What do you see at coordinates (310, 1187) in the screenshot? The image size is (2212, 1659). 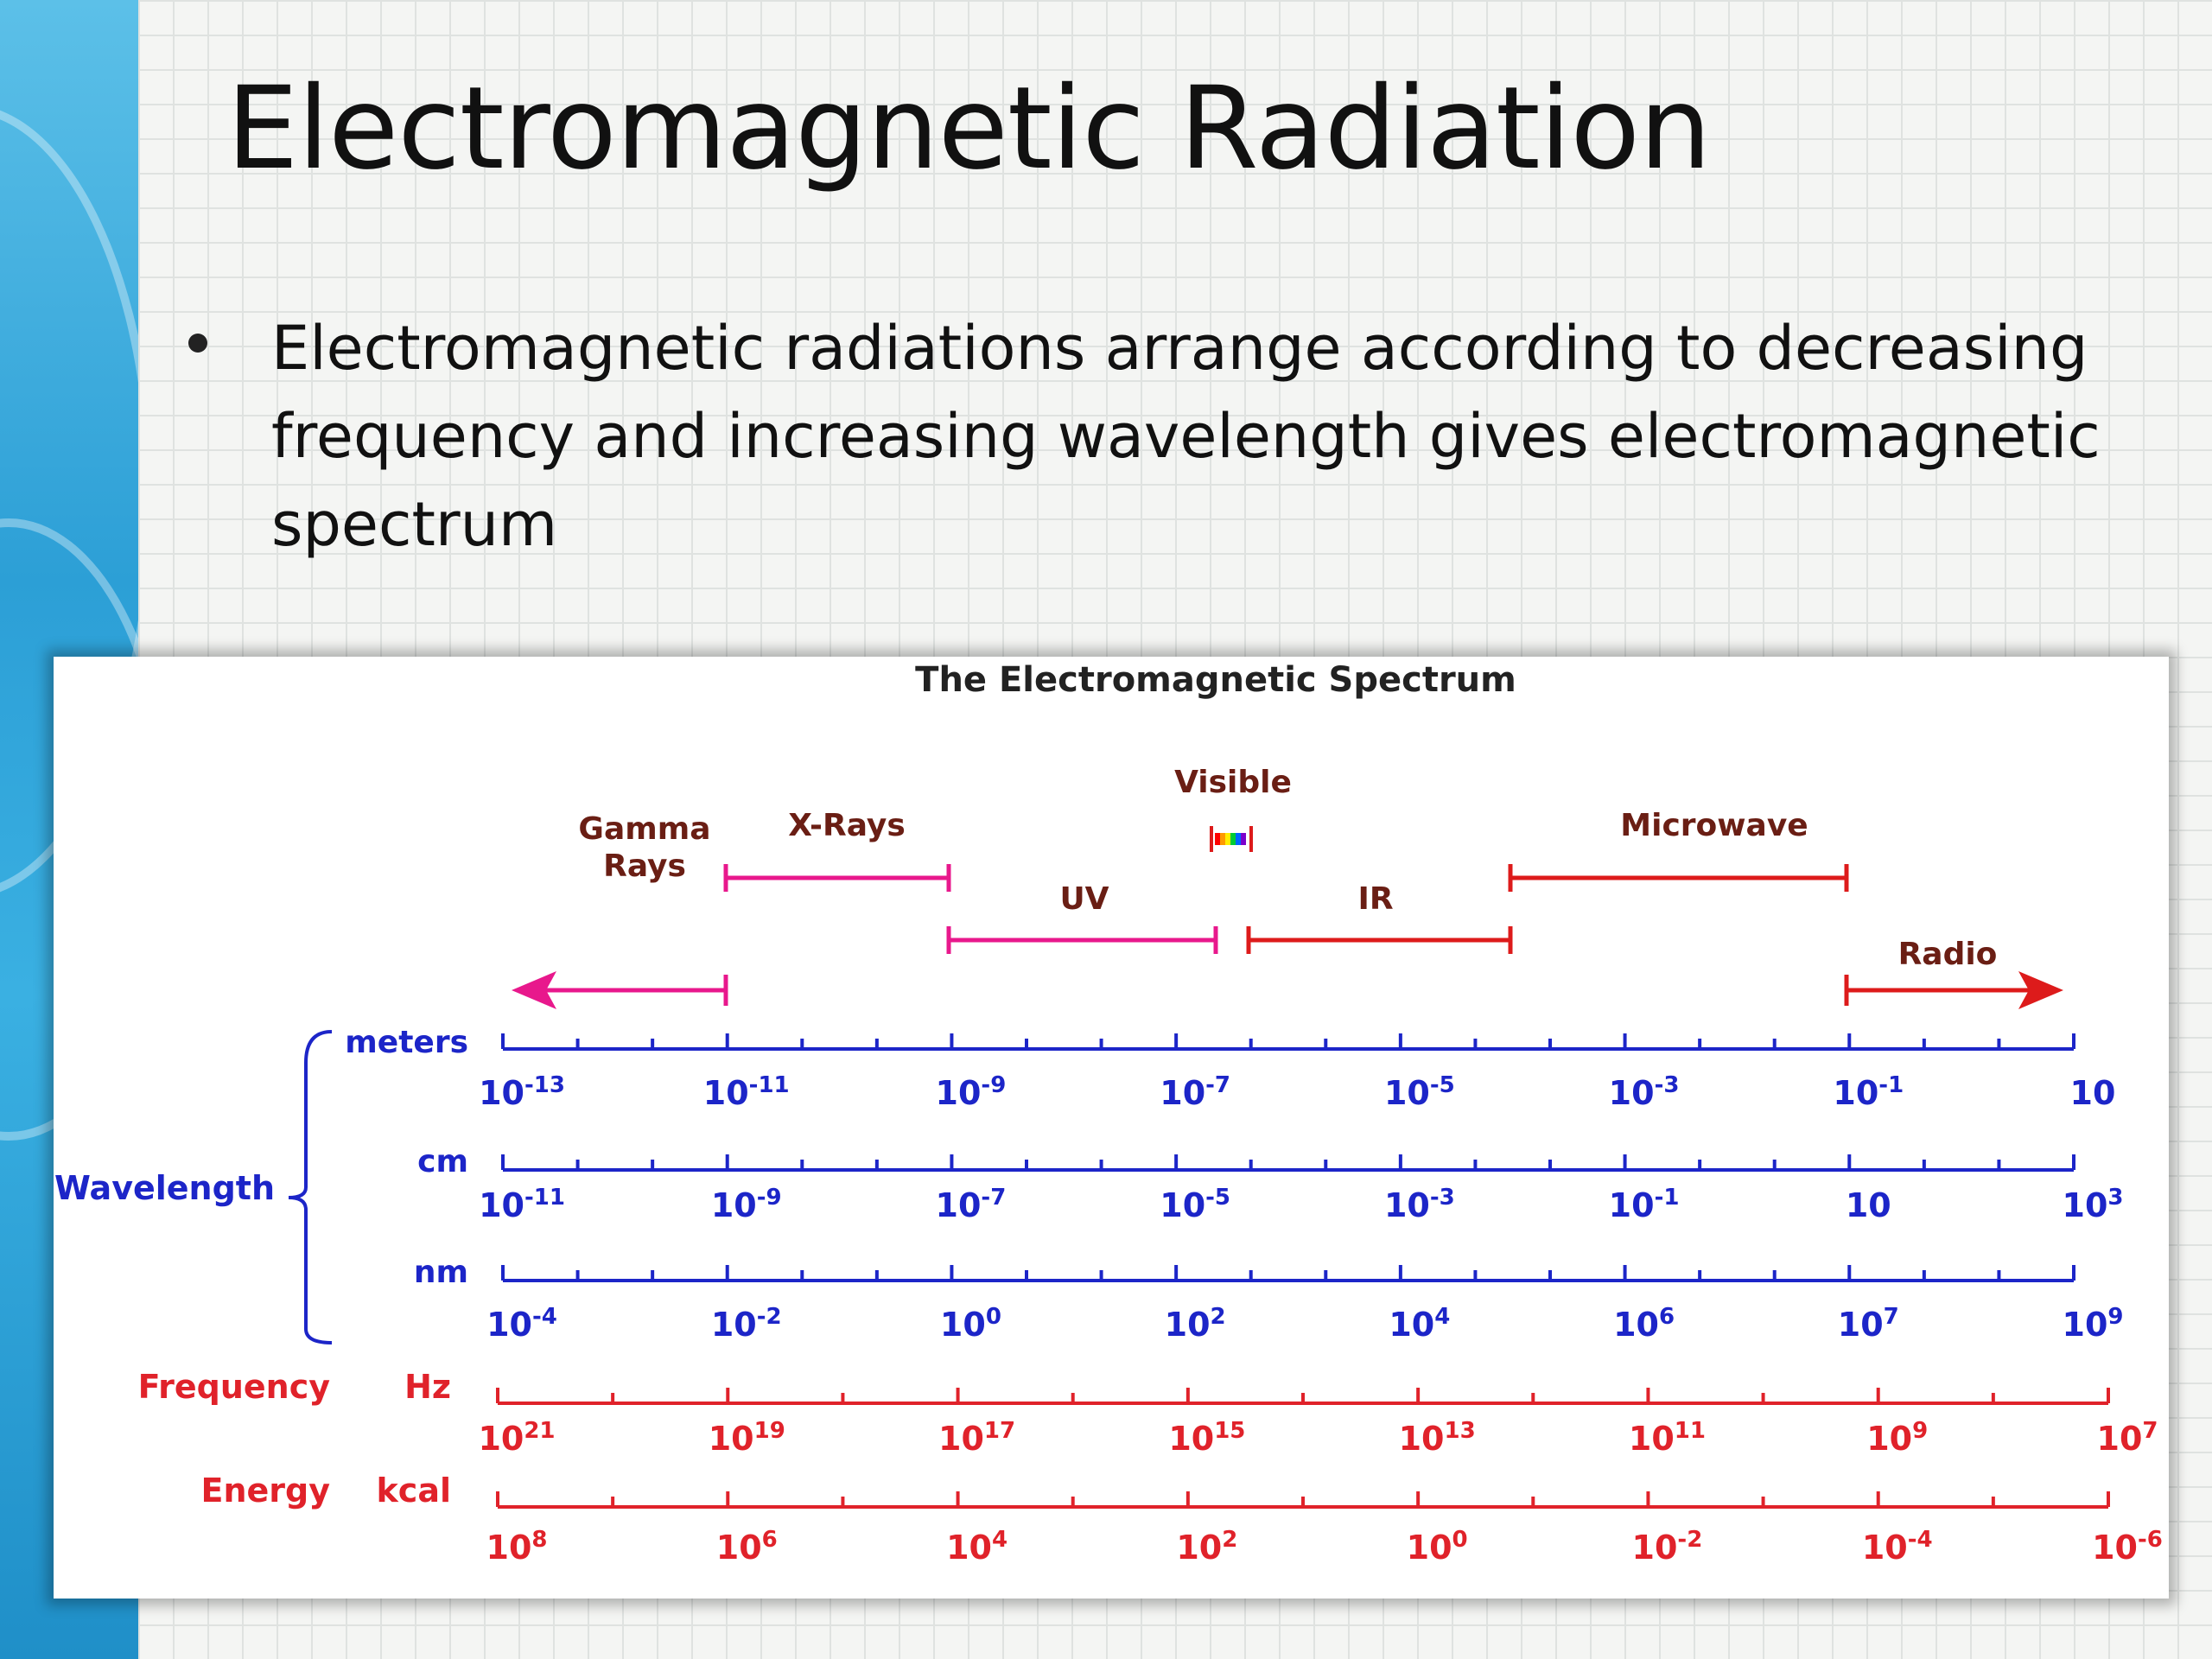 I see `wavelength-brace` at bounding box center [310, 1187].